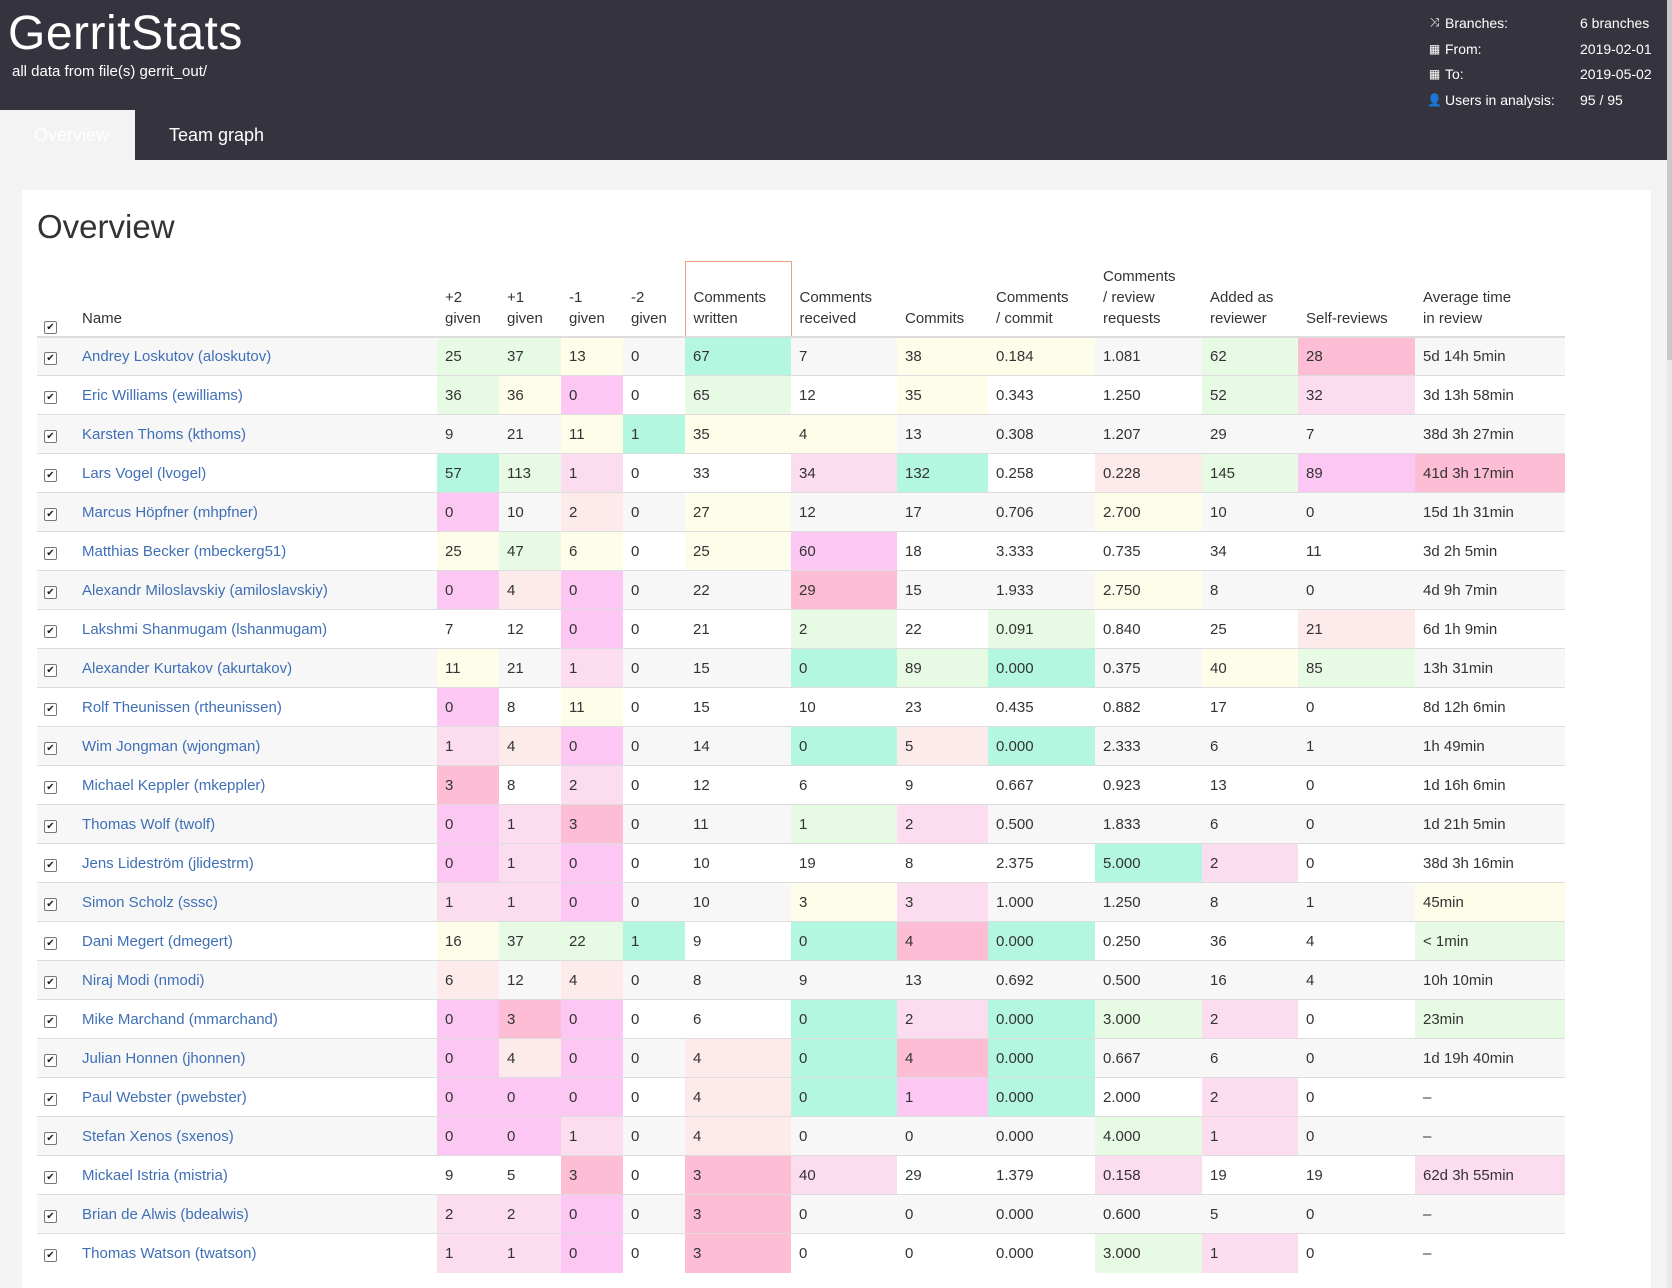 The image size is (1672, 1288). Describe the element at coordinates (942, 824) in the screenshot. I see `cell-commits: 2` at that location.